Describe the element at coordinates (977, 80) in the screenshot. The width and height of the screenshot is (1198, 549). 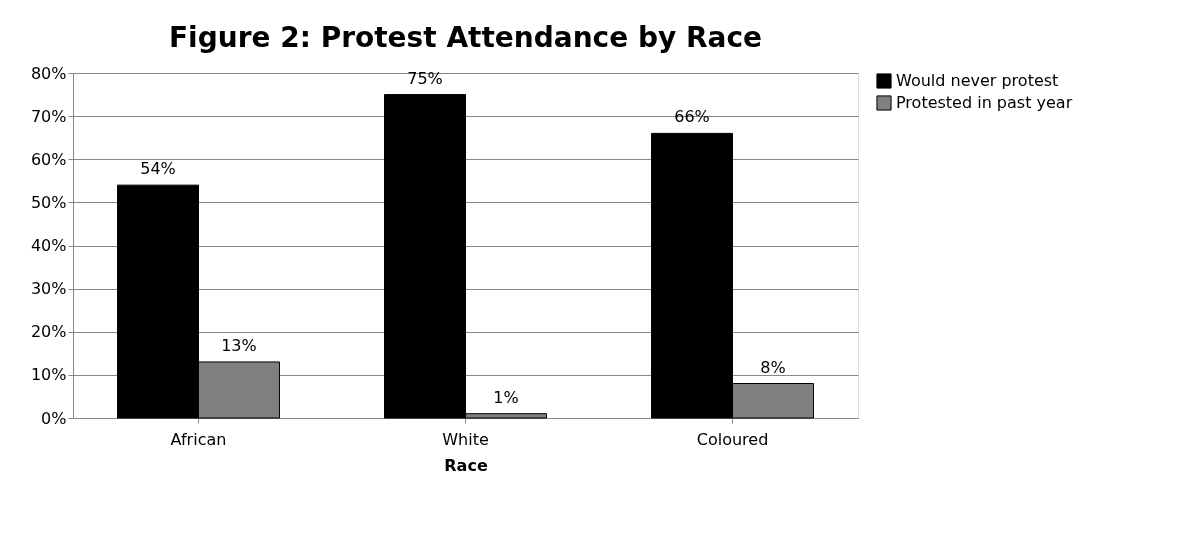
I see `legend-label: Would never protest` at that location.